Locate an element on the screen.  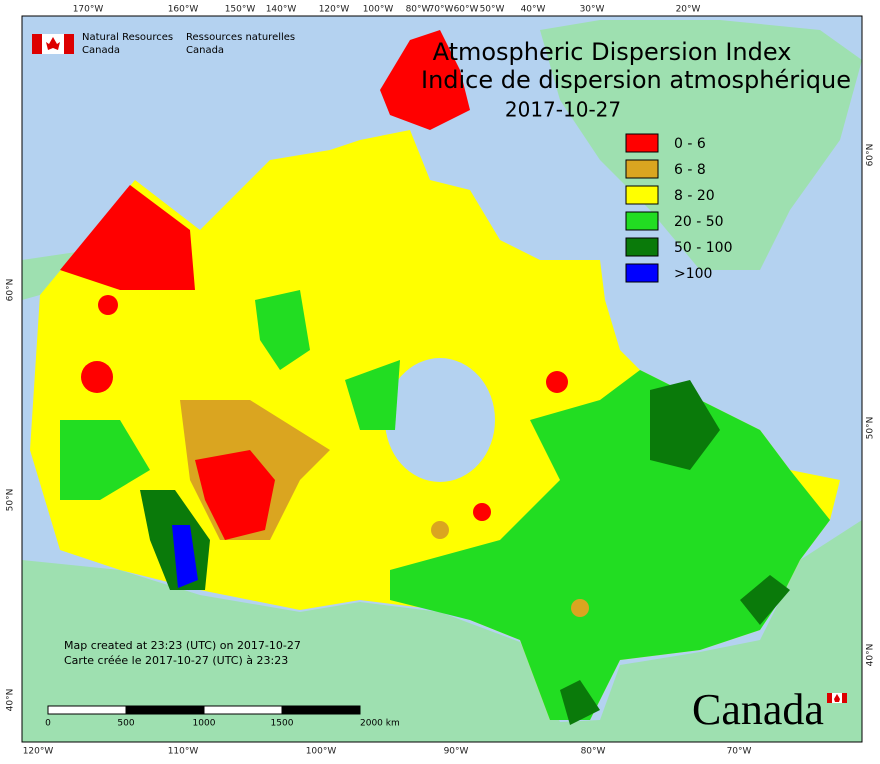
map-title-fr: Indice de dispersion atmosphérique is located at coordinates (636, 80).